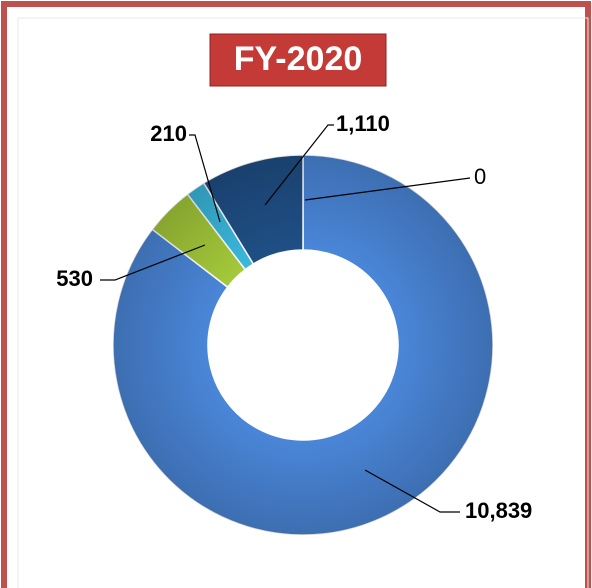 This screenshot has height=588, width=592. What do you see at coordinates (363, 123) in the screenshot?
I see `data-label: 1,110` at bounding box center [363, 123].